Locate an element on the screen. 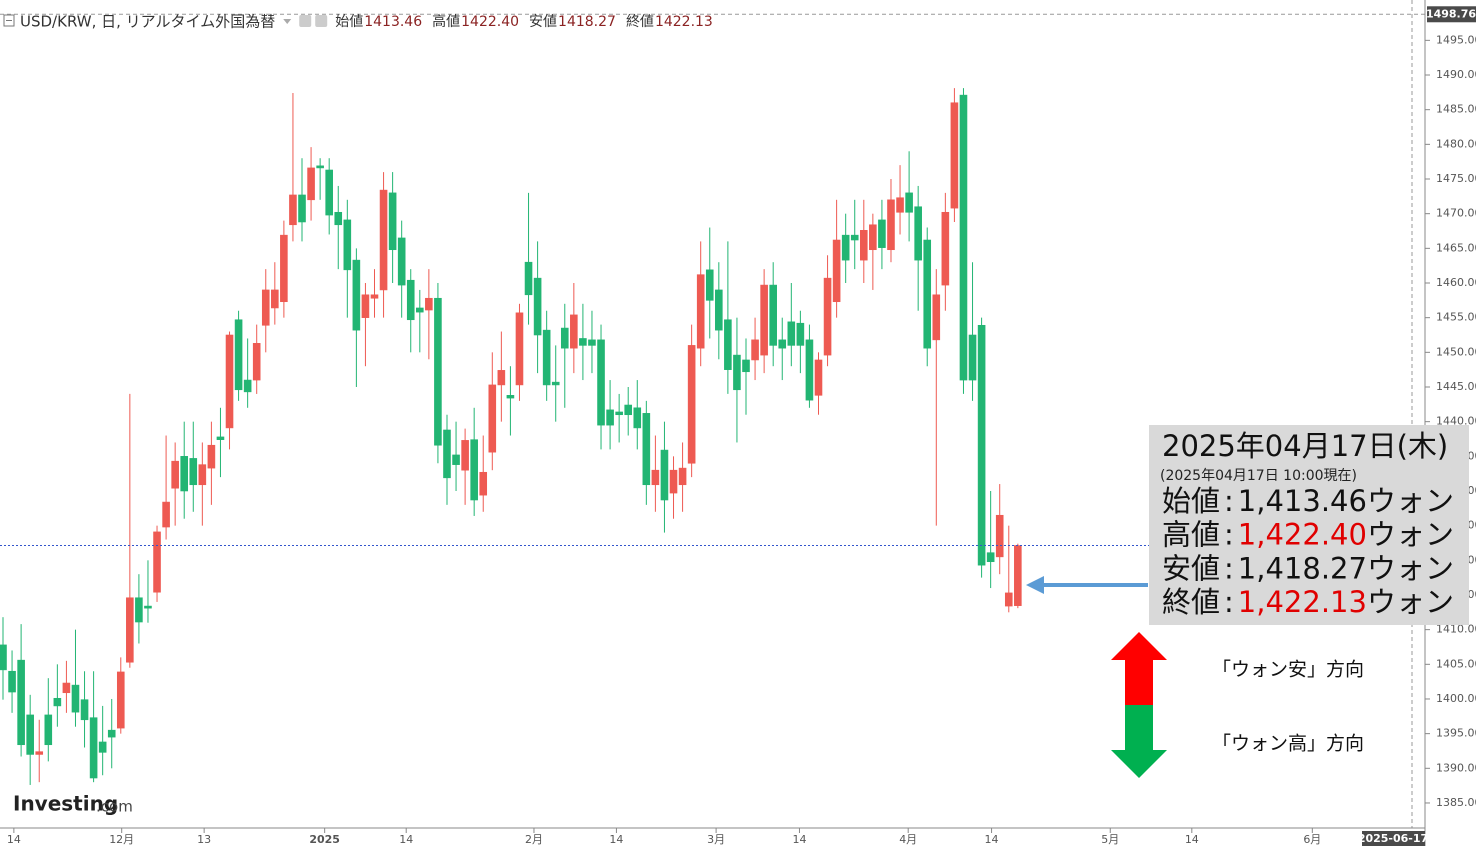 The width and height of the screenshot is (1476, 846). max-price-box is located at coordinates (1451, 14).